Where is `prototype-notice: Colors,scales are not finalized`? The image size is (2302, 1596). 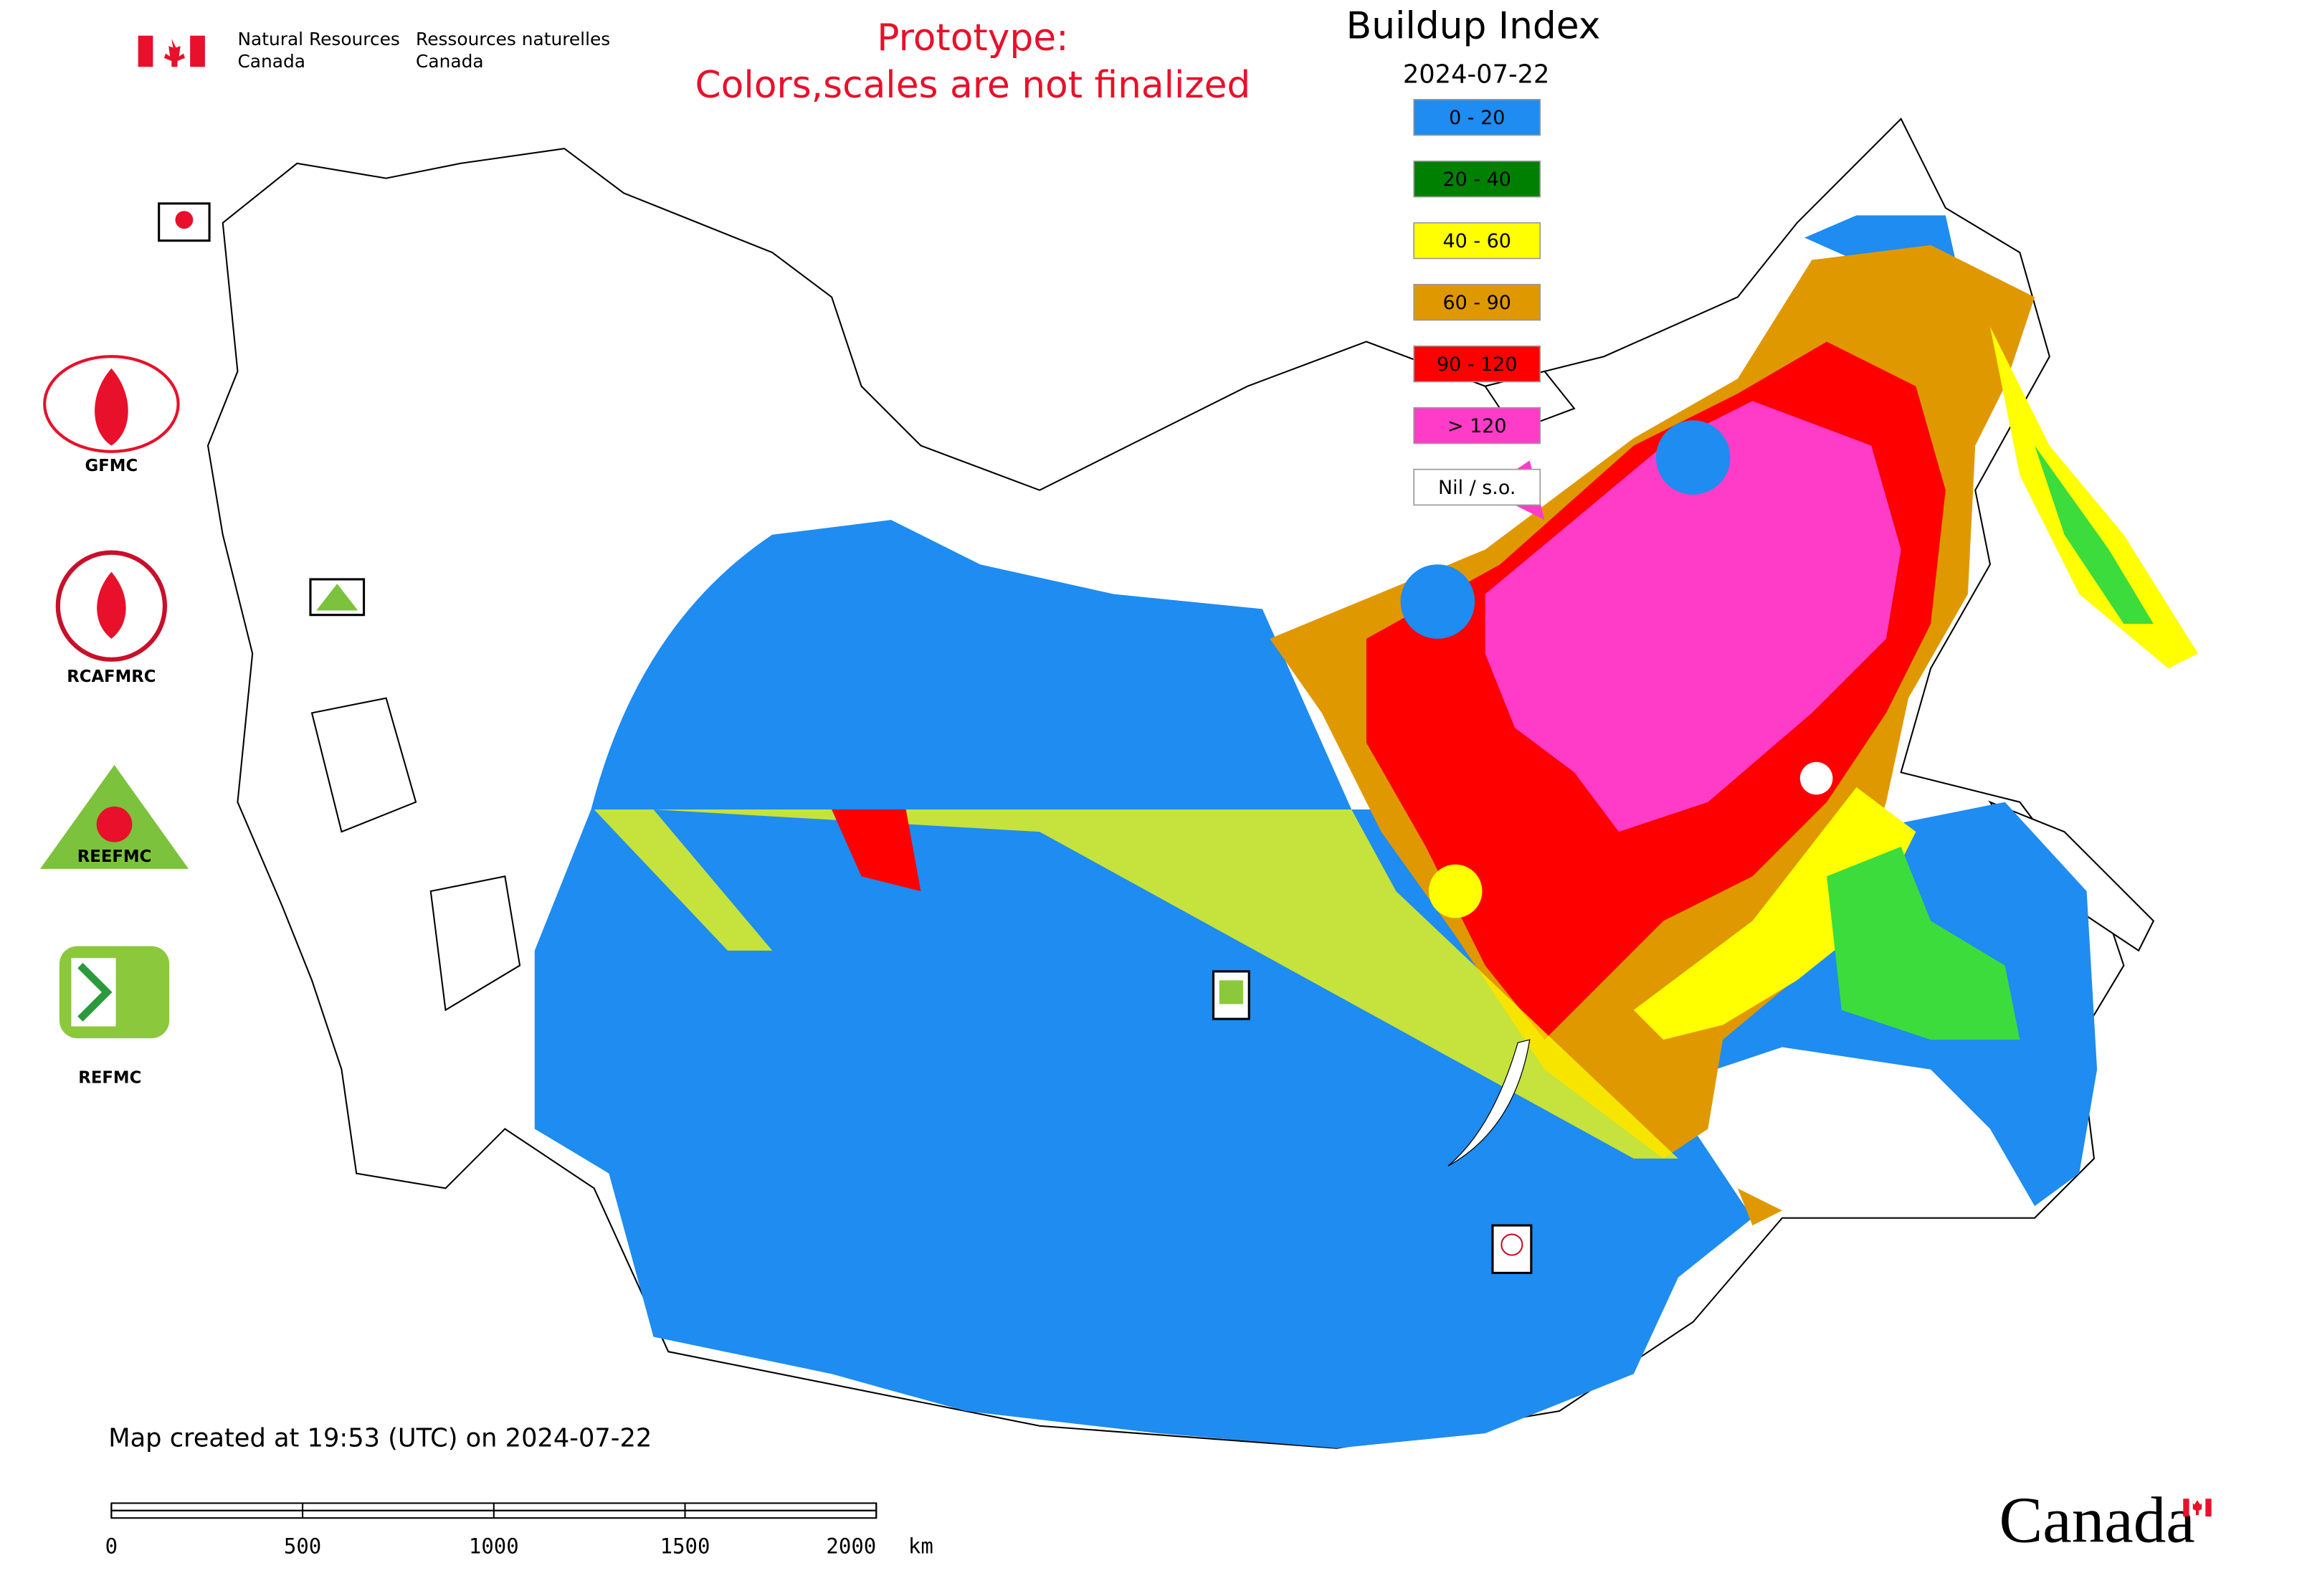 prototype-notice: Colors,scales are not finalized is located at coordinates (973, 85).